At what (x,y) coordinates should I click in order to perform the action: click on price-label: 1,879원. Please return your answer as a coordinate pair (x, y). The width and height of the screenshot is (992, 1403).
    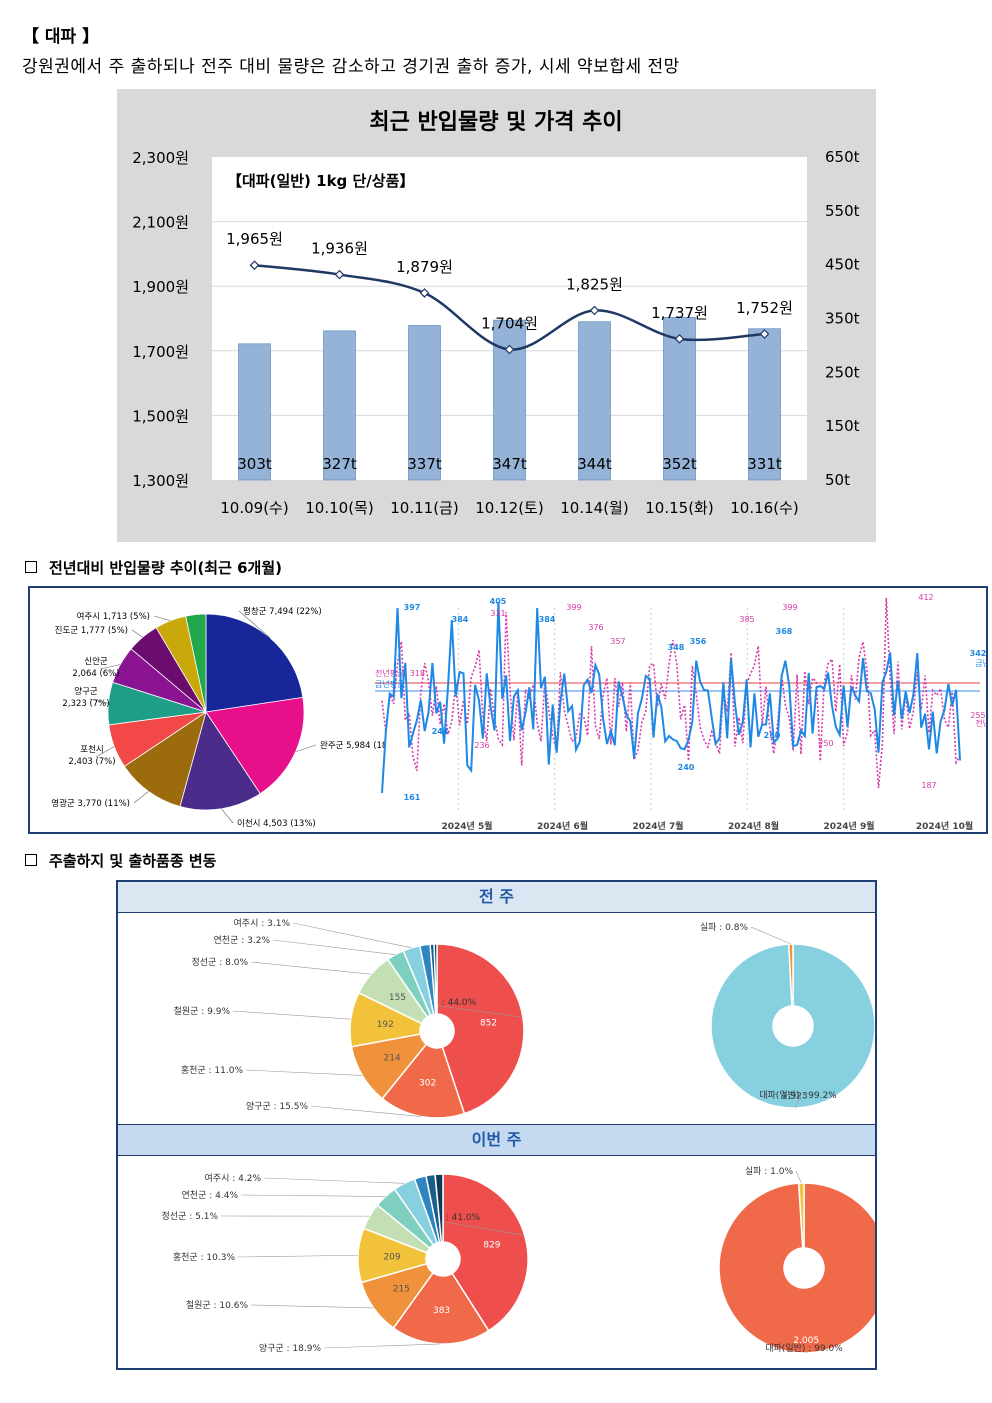
    Looking at the image, I should click on (424, 267).